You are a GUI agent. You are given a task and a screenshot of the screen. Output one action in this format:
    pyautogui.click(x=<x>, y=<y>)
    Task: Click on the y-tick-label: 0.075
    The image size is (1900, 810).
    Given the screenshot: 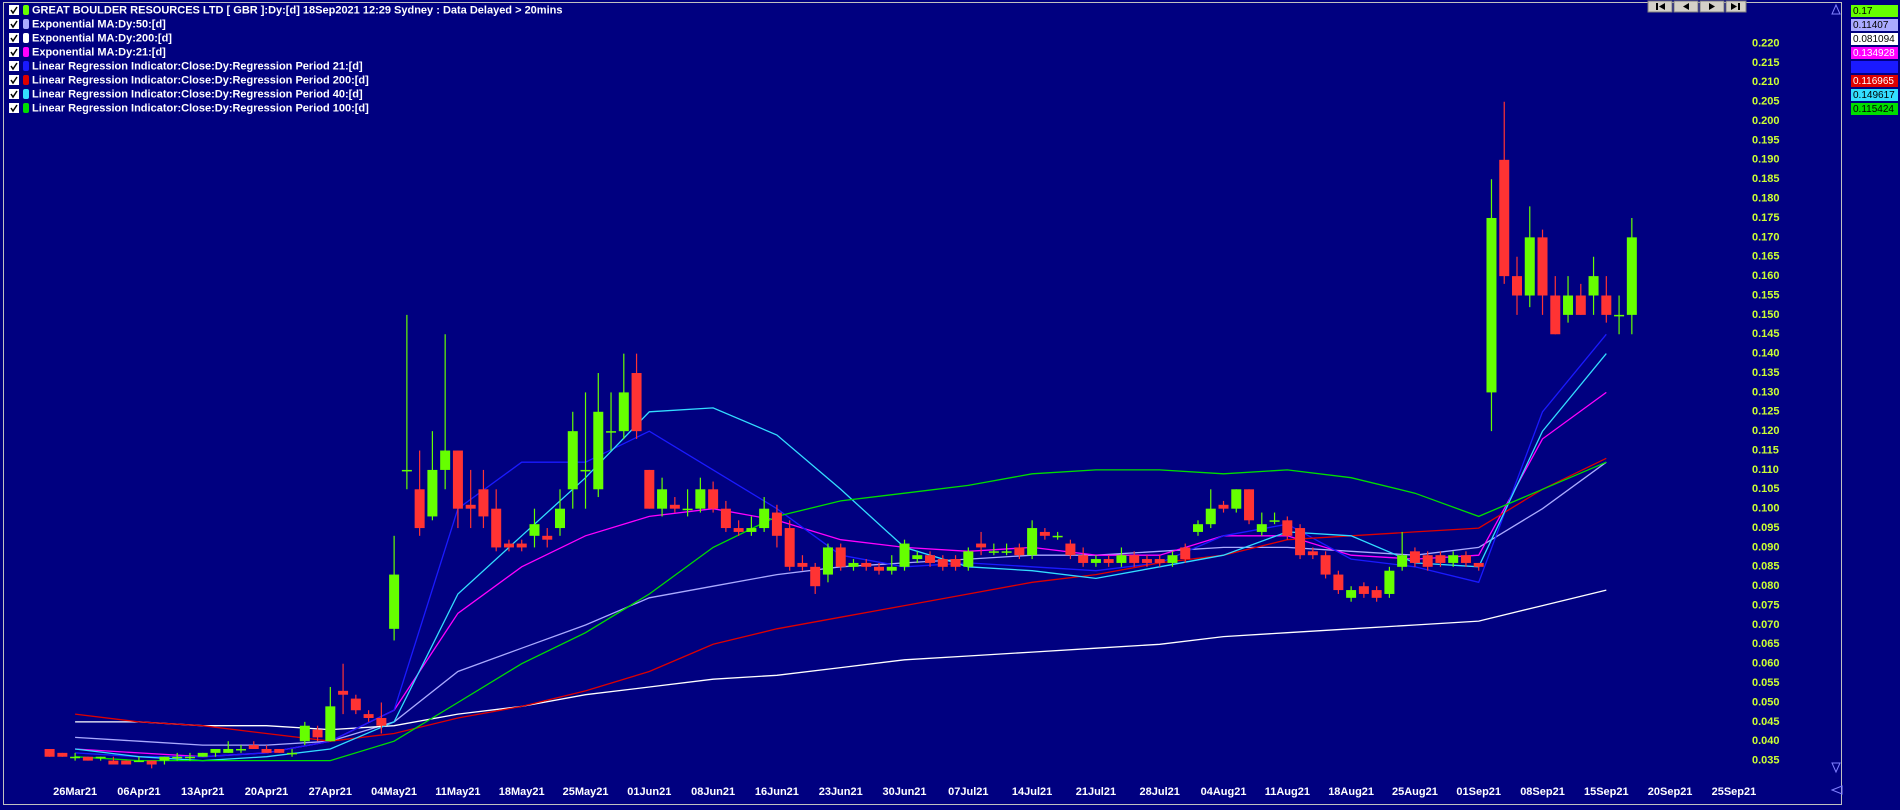 What is the action you would take?
    pyautogui.click(x=1766, y=605)
    